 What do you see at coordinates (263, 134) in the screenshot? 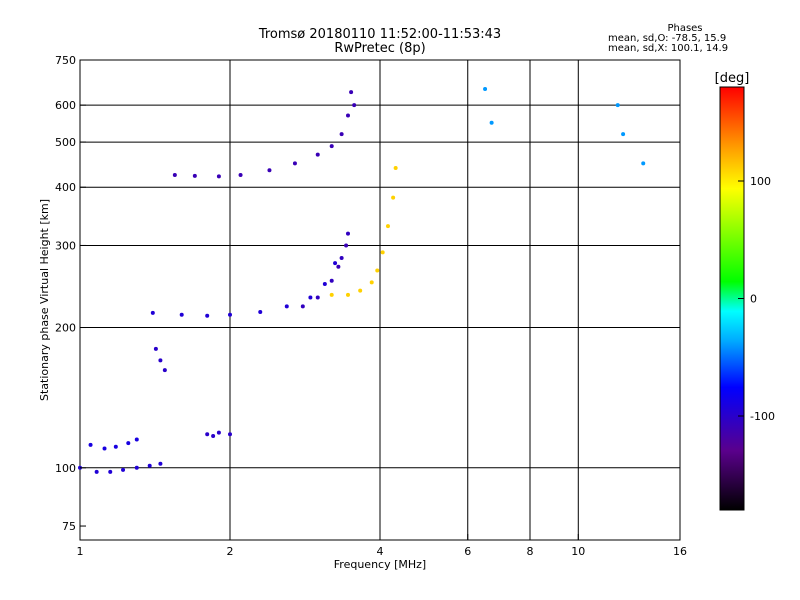
I see `trace-f2-o` at bounding box center [263, 134].